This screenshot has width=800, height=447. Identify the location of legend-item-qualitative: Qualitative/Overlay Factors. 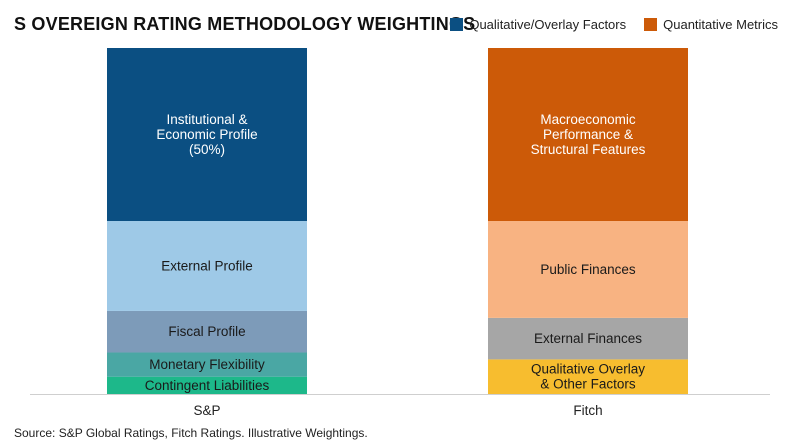
(538, 24).